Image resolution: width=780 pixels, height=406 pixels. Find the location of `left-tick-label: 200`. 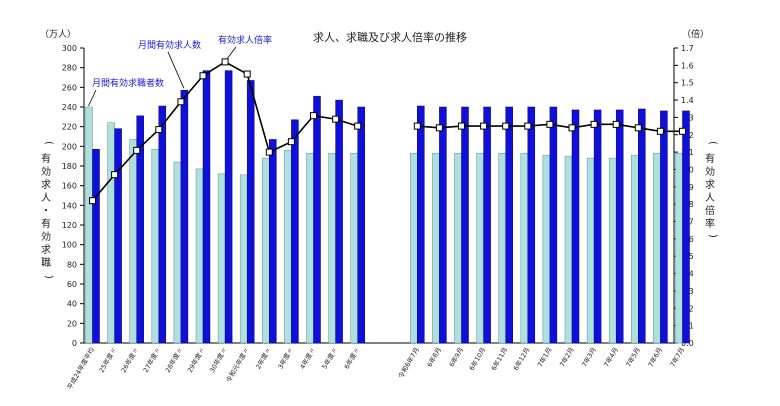

left-tick-label: 200 is located at coordinates (69, 146).